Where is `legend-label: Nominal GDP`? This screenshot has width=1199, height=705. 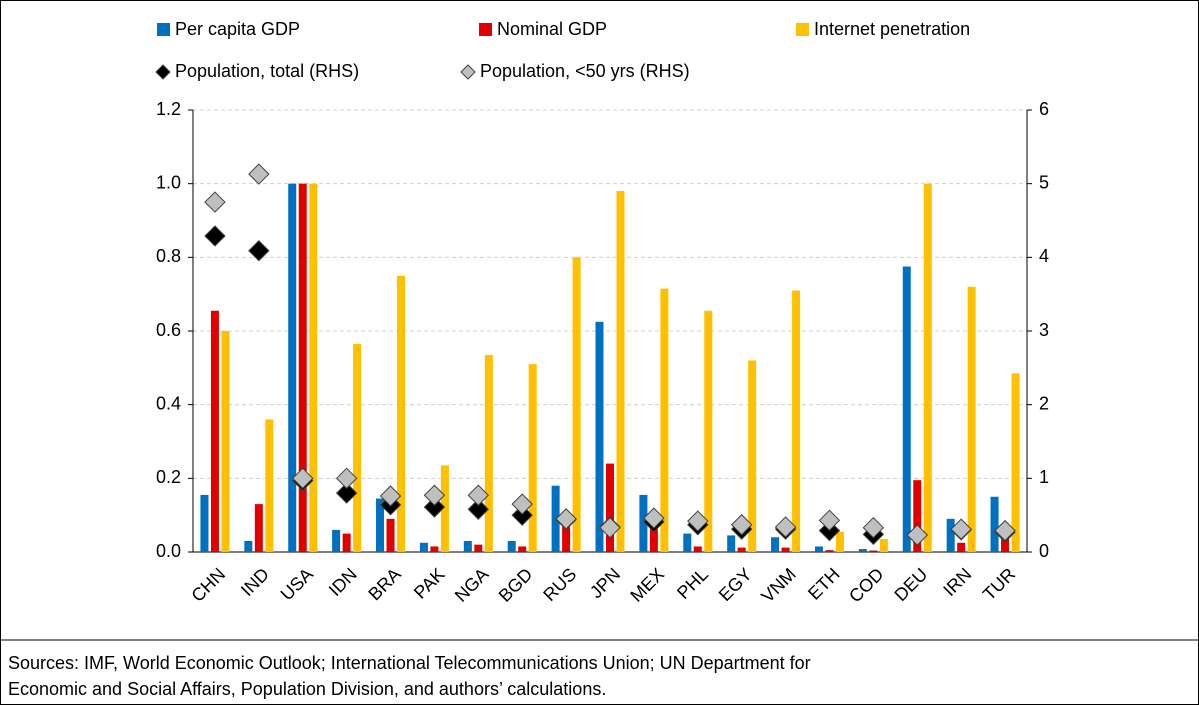 legend-label: Nominal GDP is located at coordinates (552, 29).